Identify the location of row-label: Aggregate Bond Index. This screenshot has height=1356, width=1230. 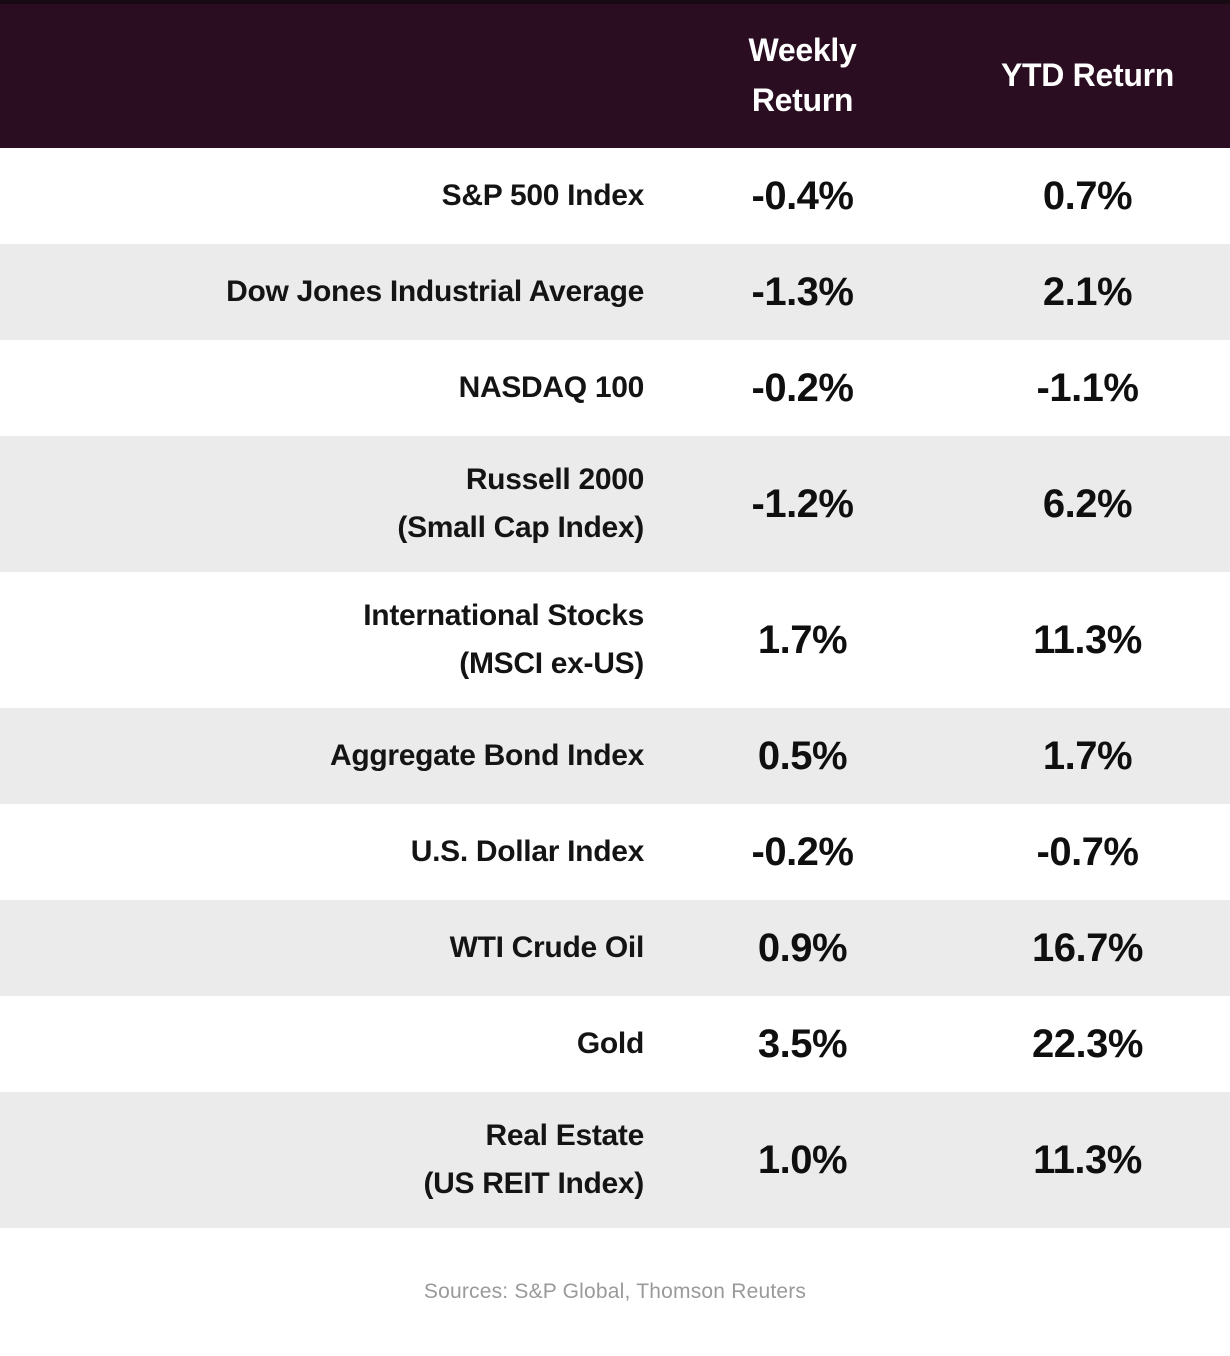
(330, 756).